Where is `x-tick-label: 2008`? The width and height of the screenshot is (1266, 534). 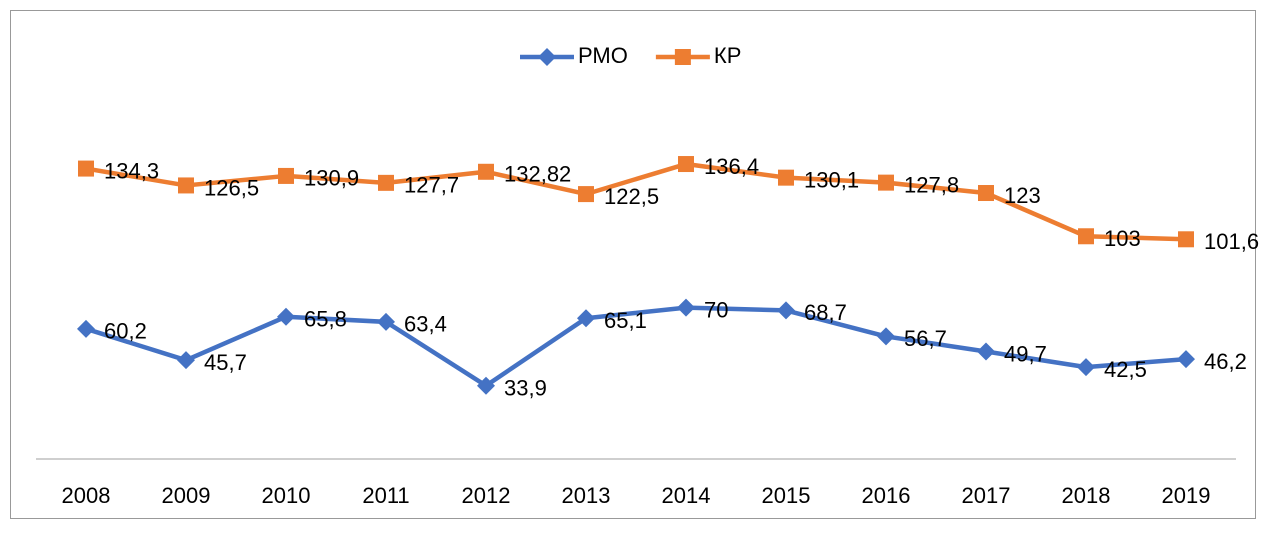
x-tick-label: 2008 is located at coordinates (86, 495).